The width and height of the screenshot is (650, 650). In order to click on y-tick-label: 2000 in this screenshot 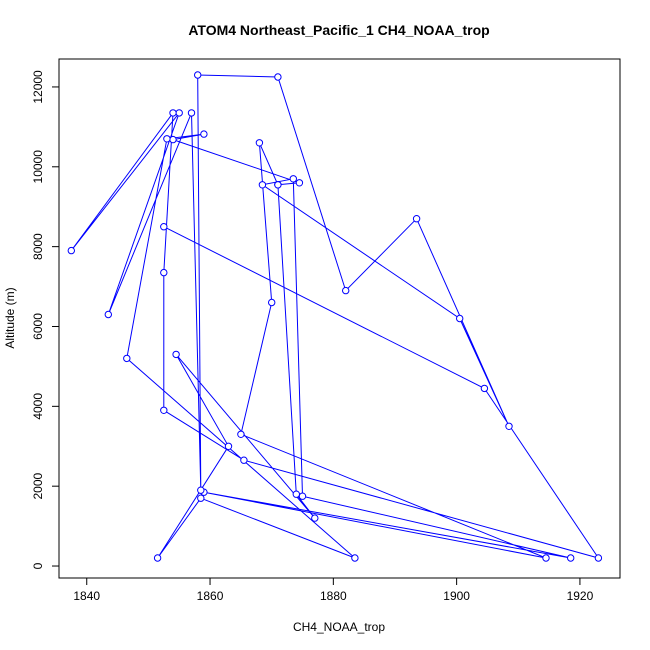, I will do `click(38, 486)`.